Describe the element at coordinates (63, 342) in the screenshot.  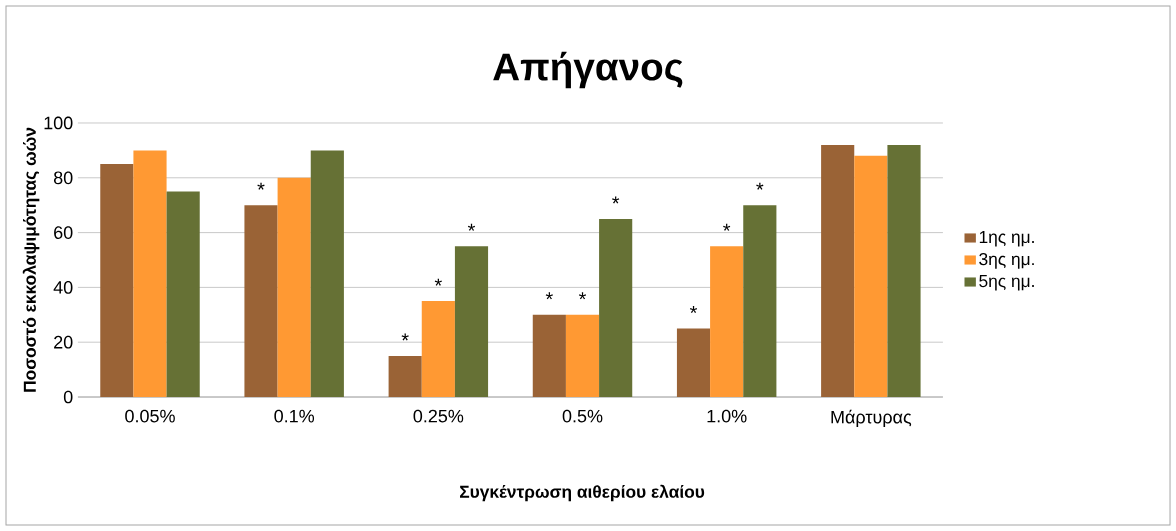
I see `y-tick-label: 20` at that location.